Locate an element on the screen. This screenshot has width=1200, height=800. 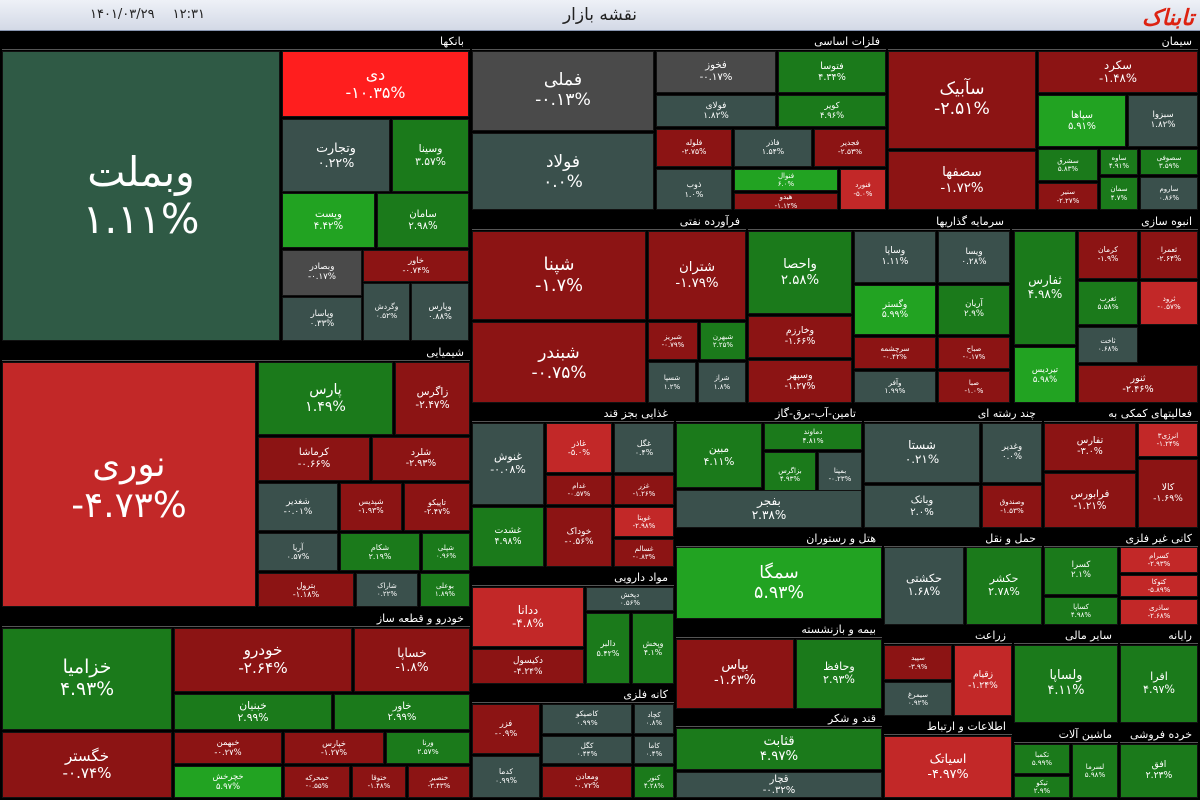
stock-change: -۱.۷۹% is located at coordinates (697, 283).